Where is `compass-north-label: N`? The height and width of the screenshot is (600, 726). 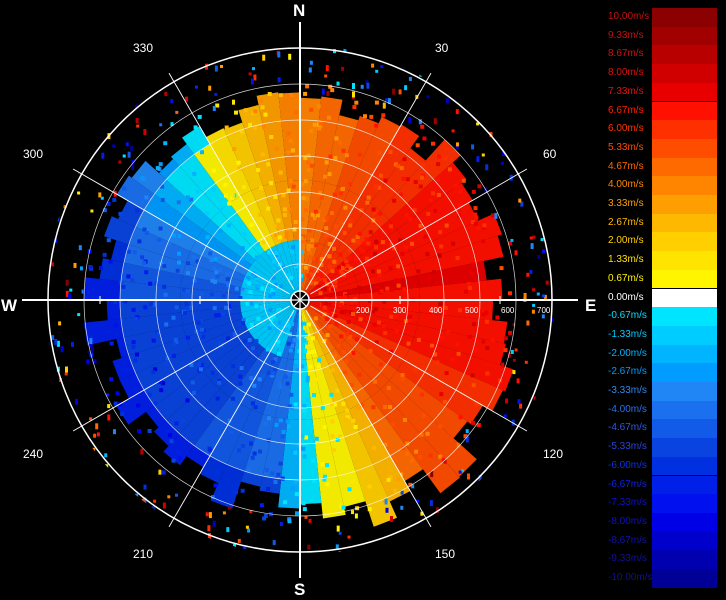
compass-north-label: N is located at coordinates (299, 10).